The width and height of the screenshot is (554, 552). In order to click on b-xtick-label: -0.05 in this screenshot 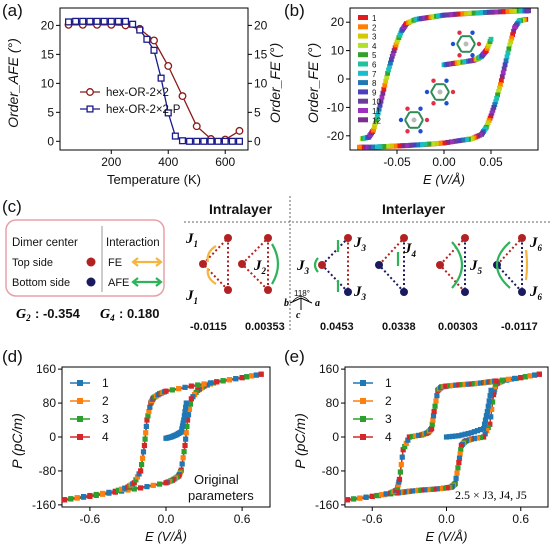, I will do `click(397, 162)`.